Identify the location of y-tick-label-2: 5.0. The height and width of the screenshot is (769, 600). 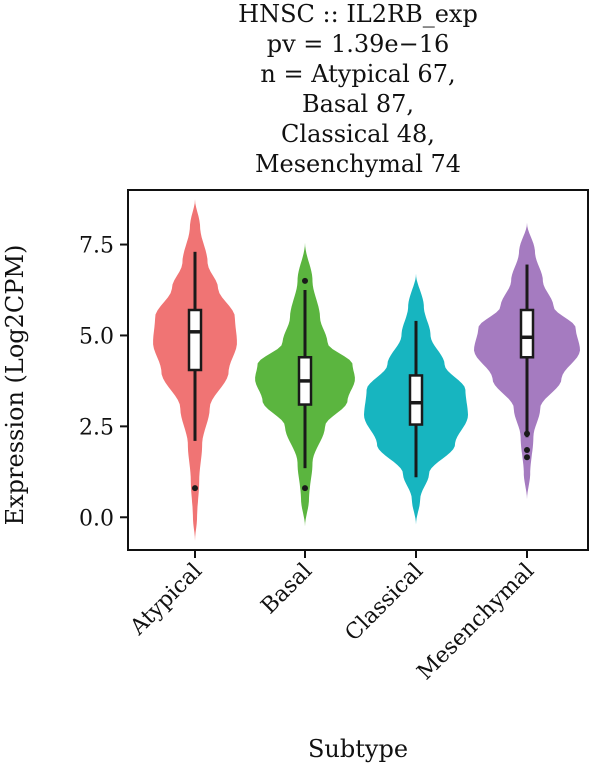
(96, 336).